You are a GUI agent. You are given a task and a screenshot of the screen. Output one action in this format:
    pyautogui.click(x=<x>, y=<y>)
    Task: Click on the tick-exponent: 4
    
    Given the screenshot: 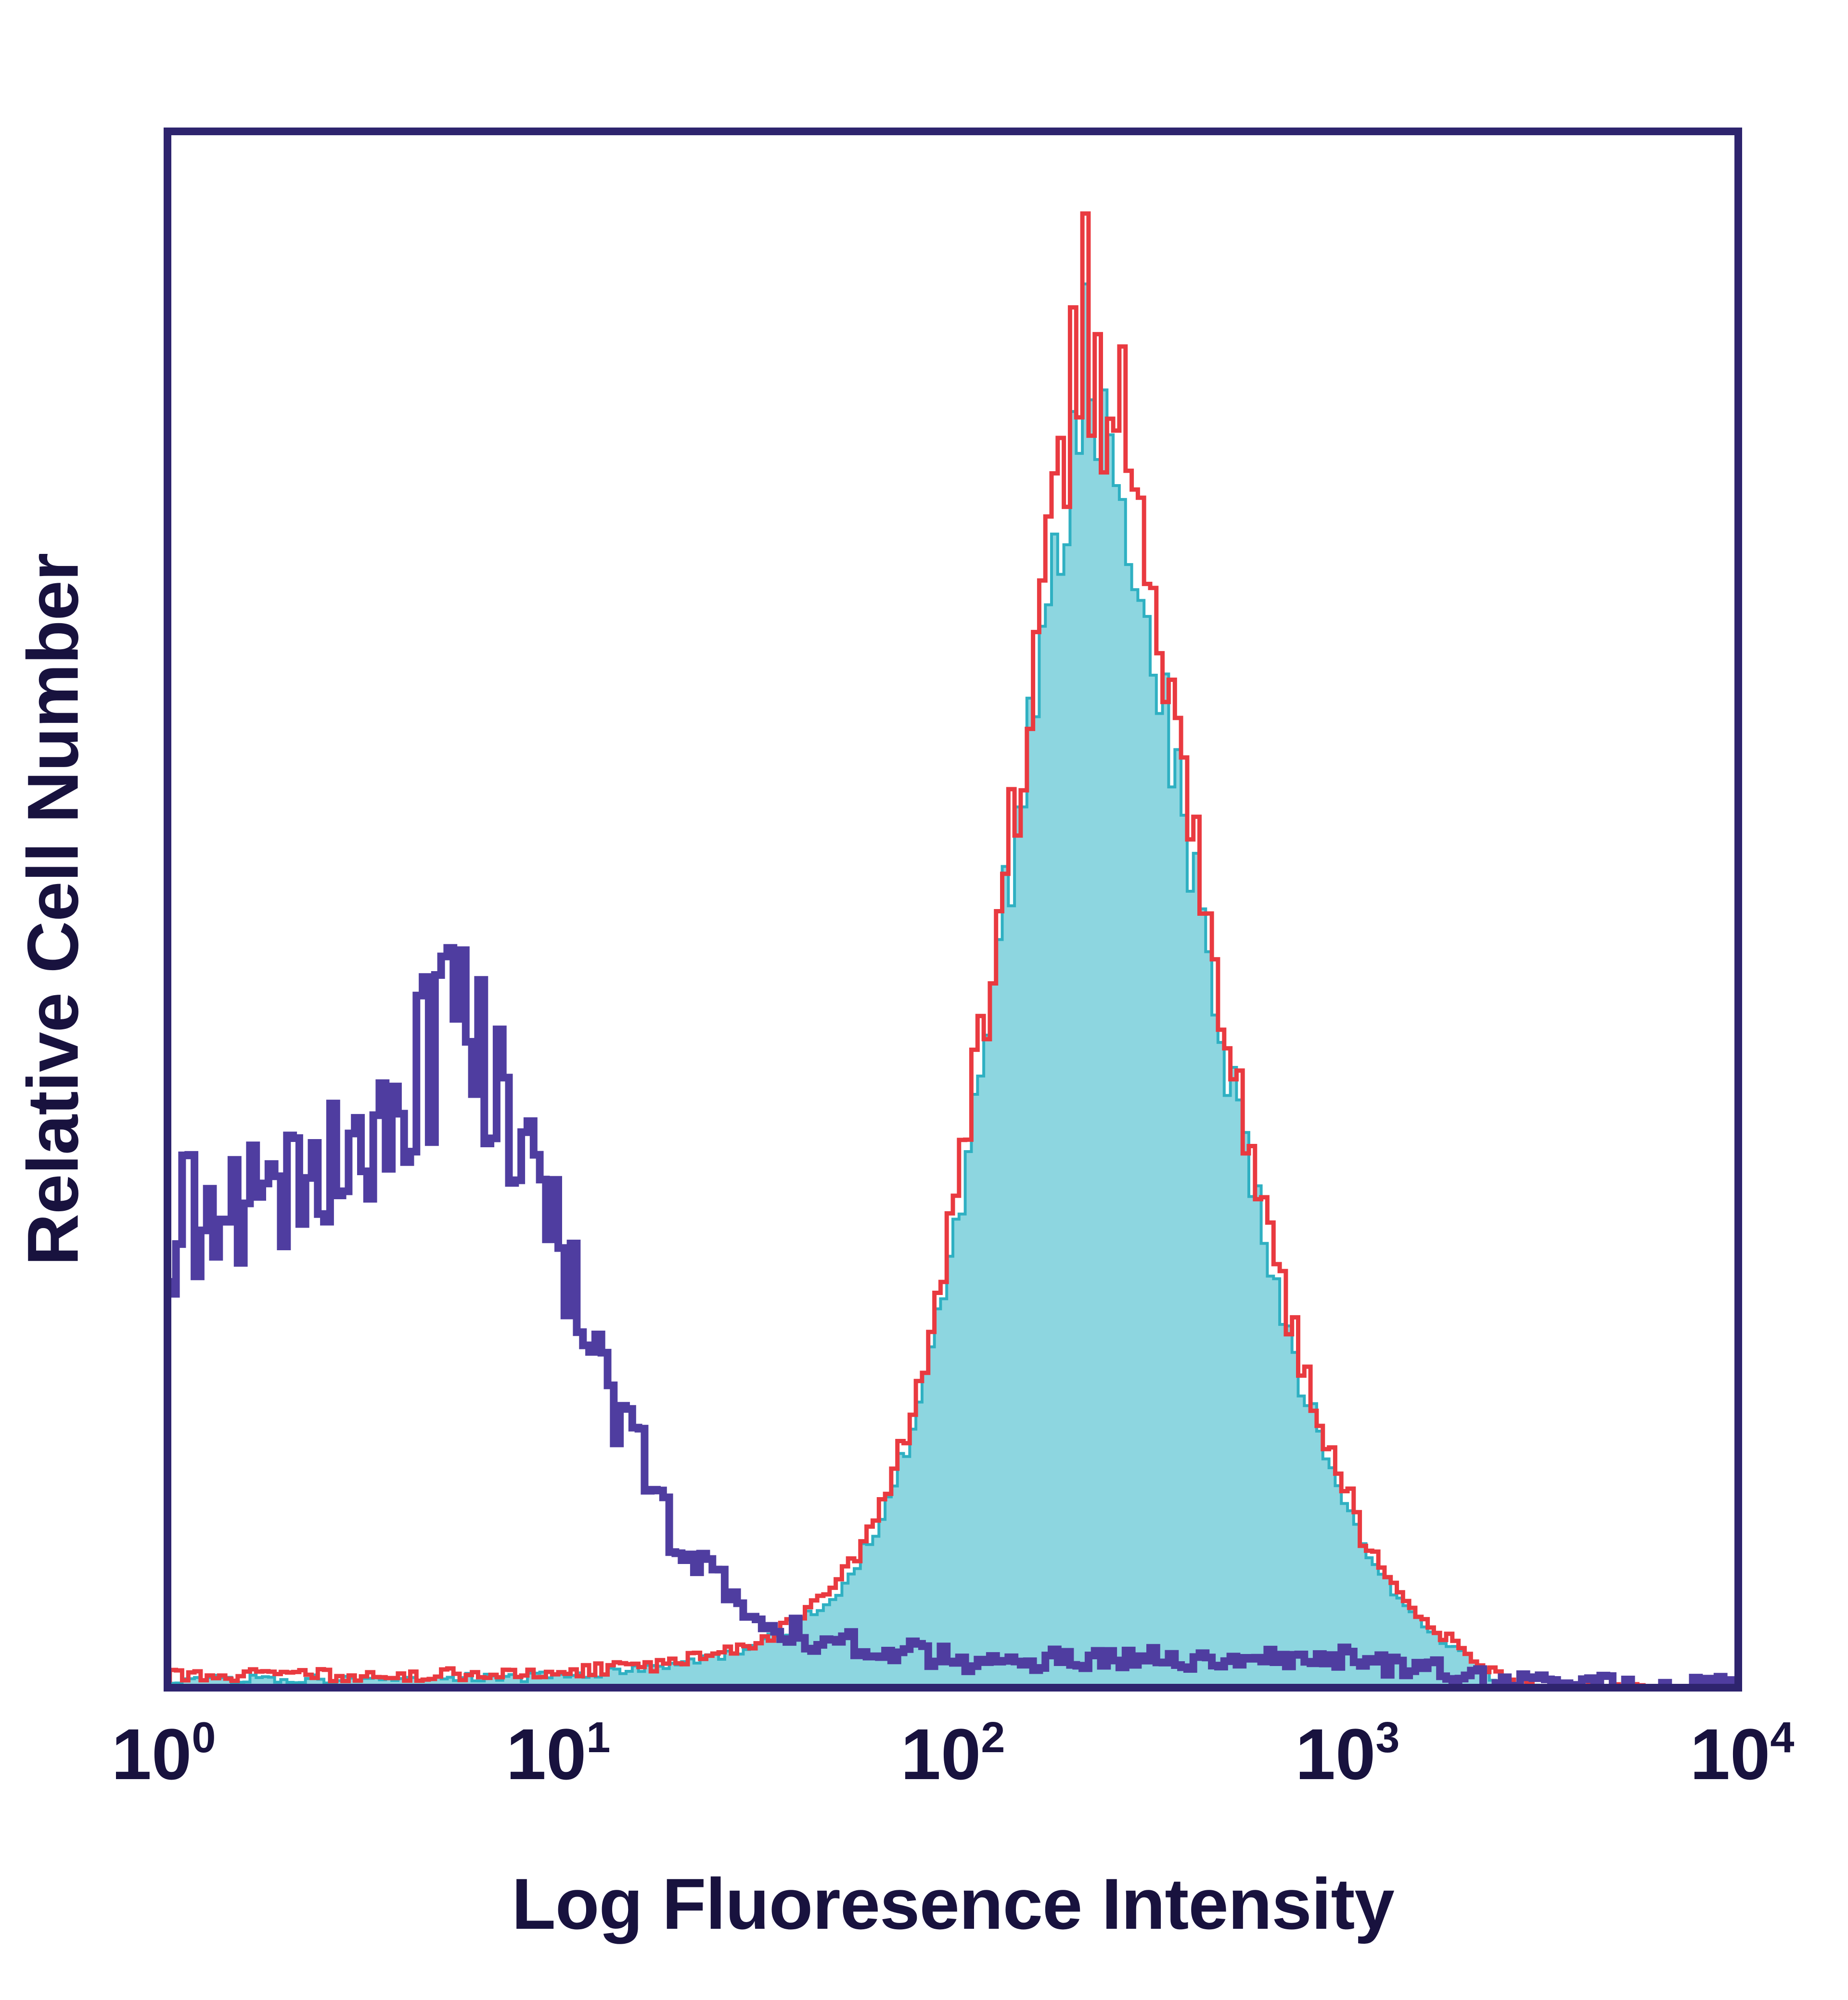 What is the action you would take?
    pyautogui.click(x=1782, y=1738)
    